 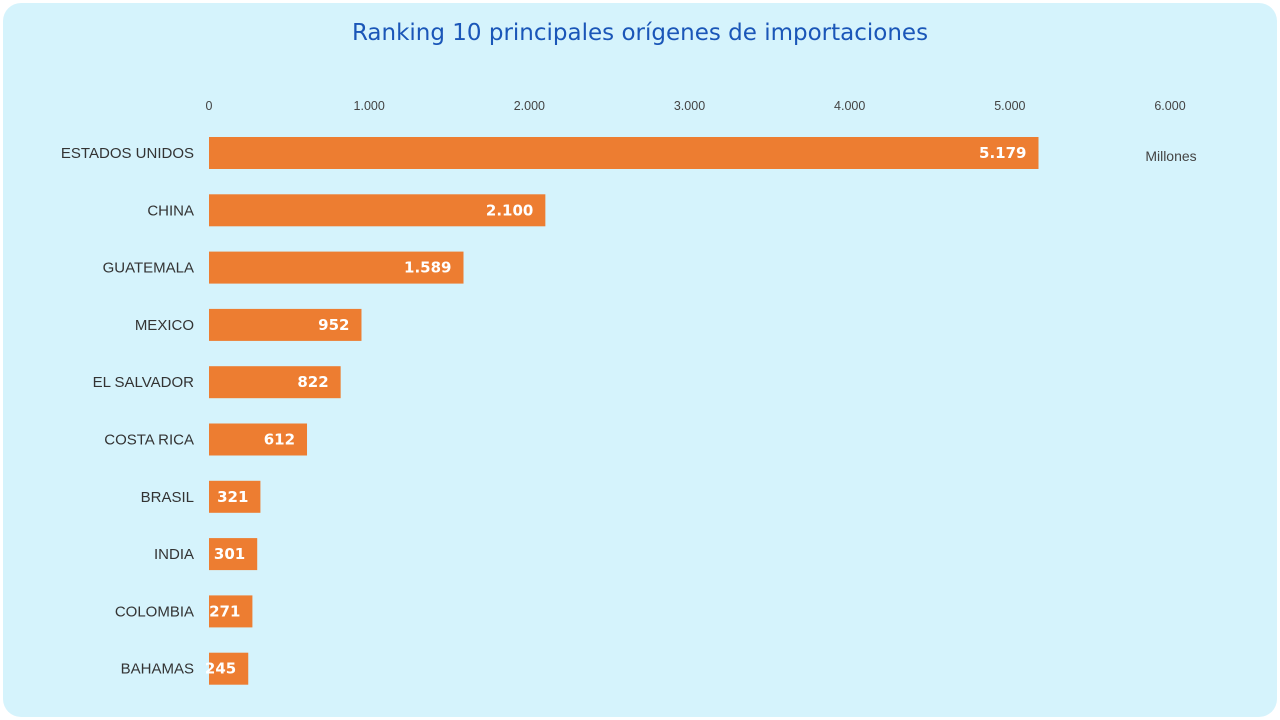 I want to click on category-label: COSTA RICA, so click(x=149, y=440).